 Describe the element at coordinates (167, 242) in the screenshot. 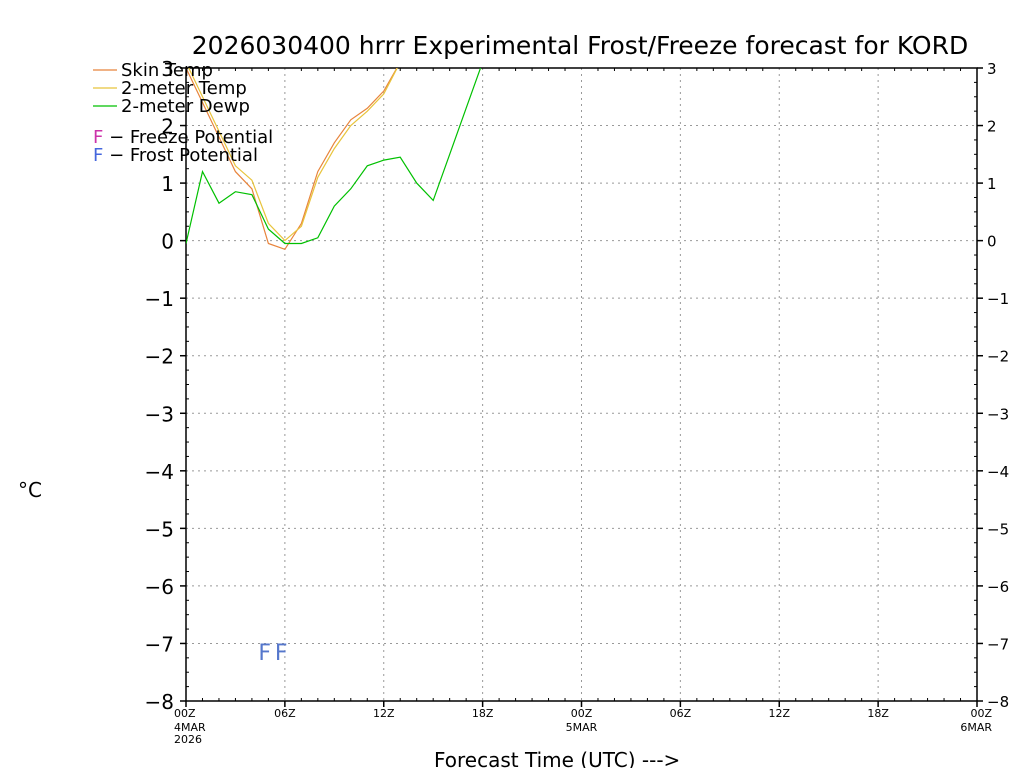

I see `y-tick-label-left: 0` at that location.